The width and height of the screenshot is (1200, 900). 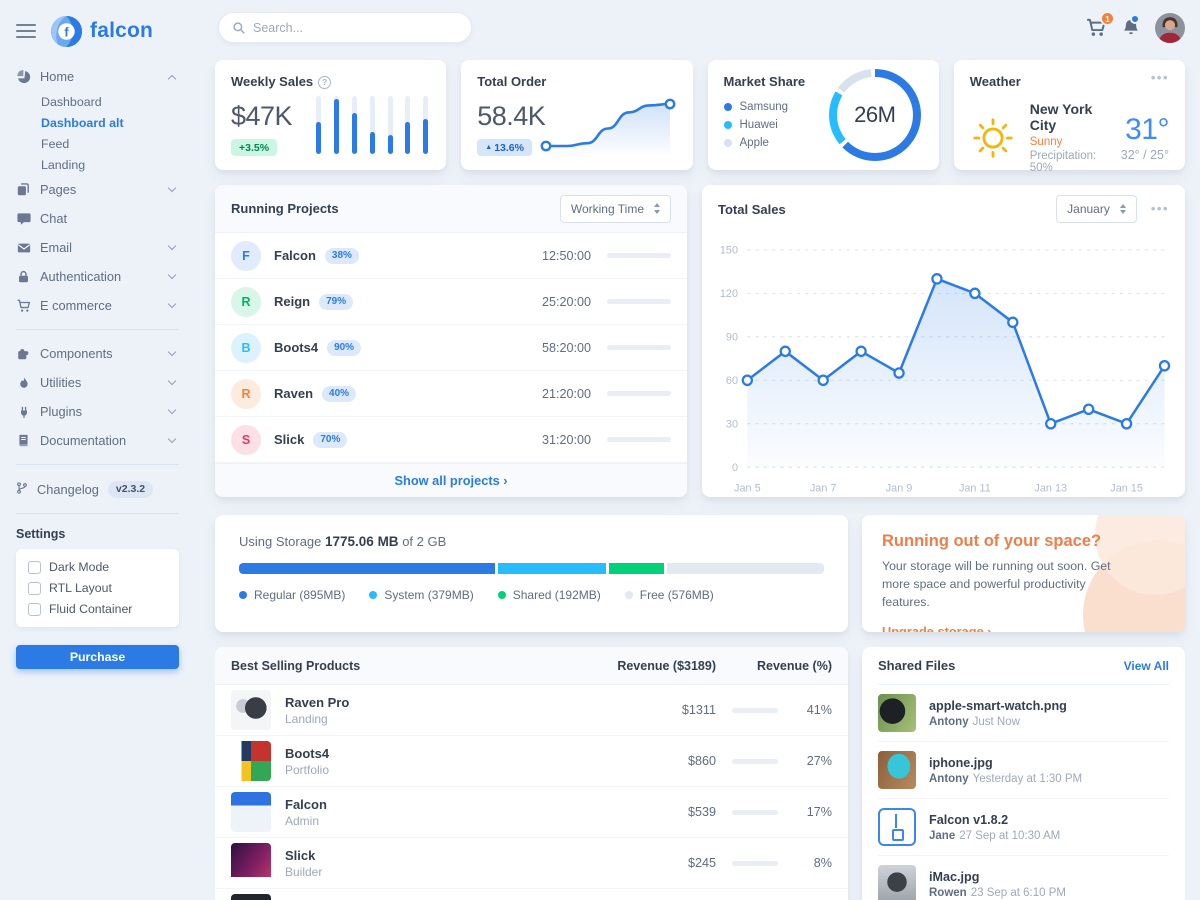 I want to click on project-percent-badge: 40%, so click(x=339, y=393).